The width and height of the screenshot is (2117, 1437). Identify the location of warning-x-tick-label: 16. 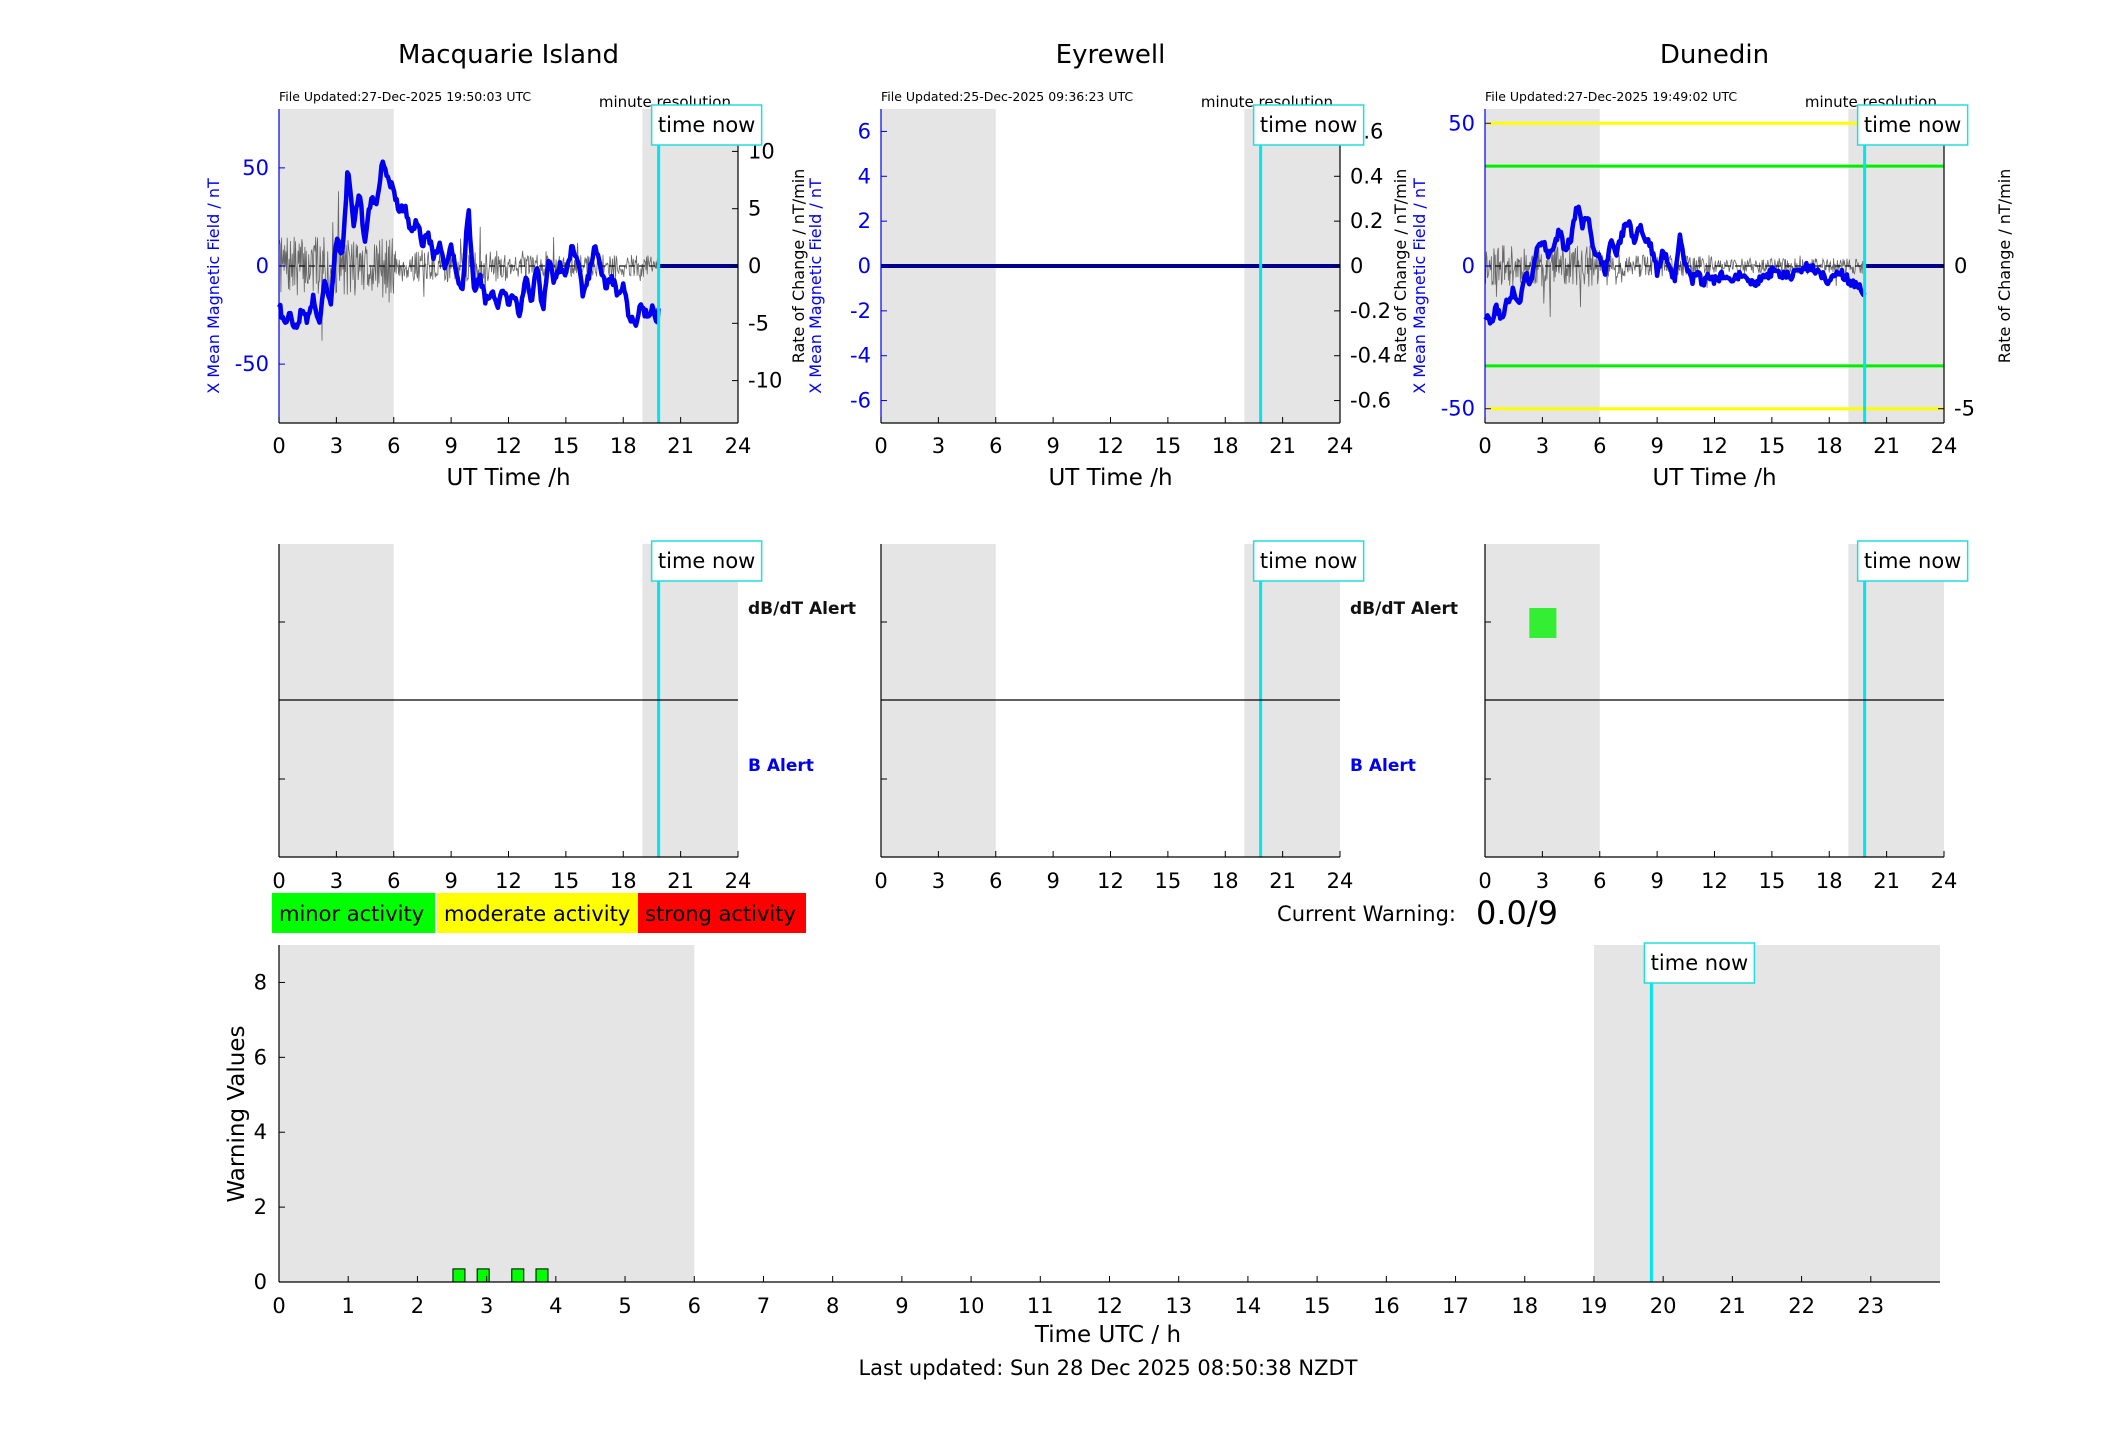
(1386, 1306).